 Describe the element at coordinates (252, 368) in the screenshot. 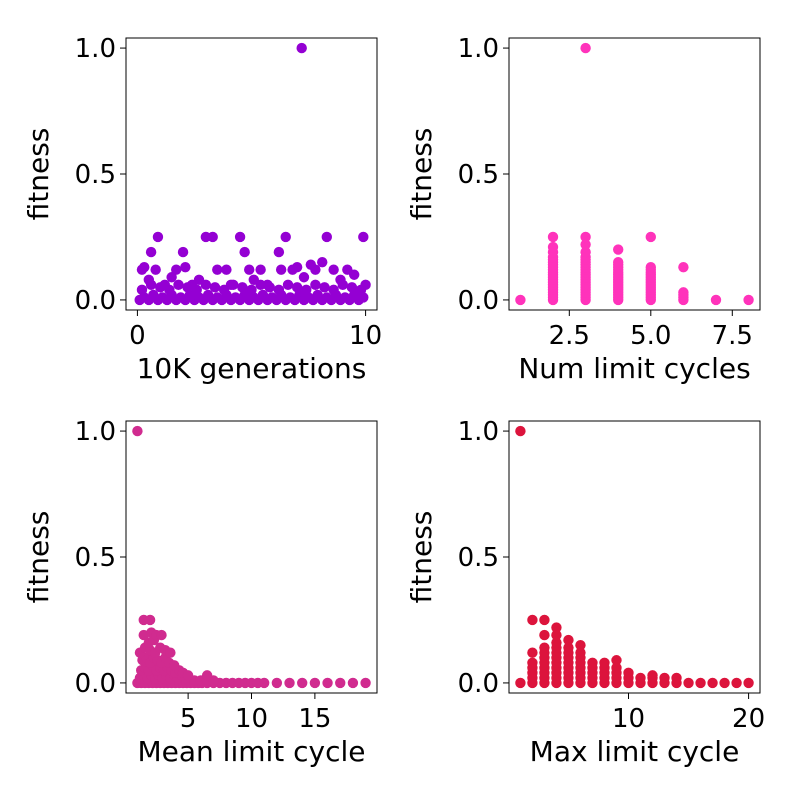

I see `x-axis-label: 10K generations` at that location.